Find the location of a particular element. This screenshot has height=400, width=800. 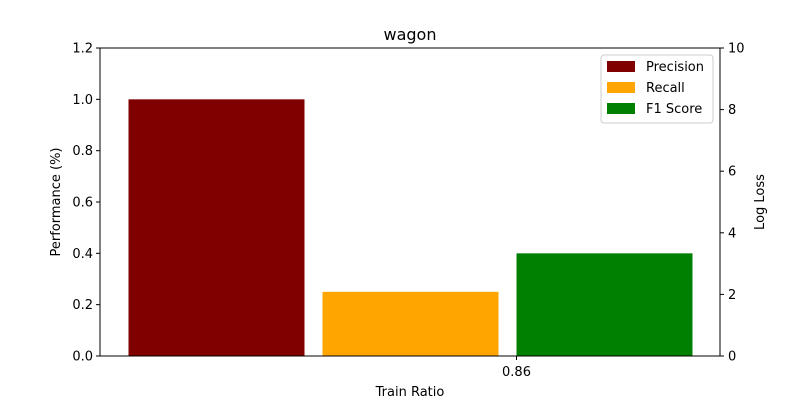

y-tick-label: 0.4 is located at coordinates (82, 254).